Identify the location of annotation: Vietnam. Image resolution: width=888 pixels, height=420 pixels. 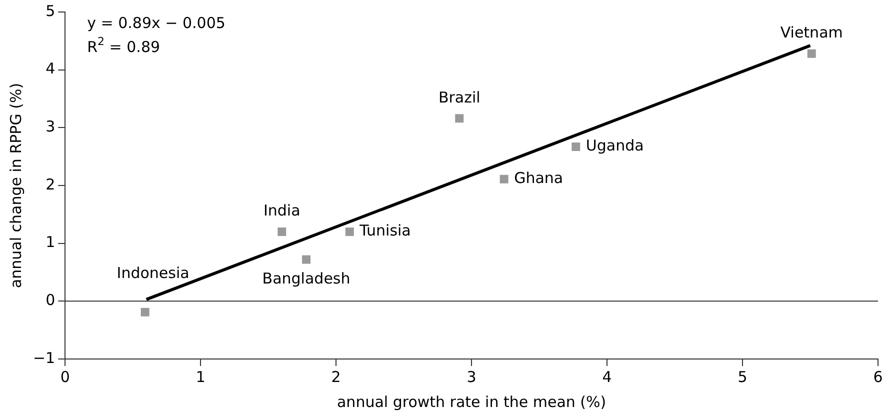
(811, 33).